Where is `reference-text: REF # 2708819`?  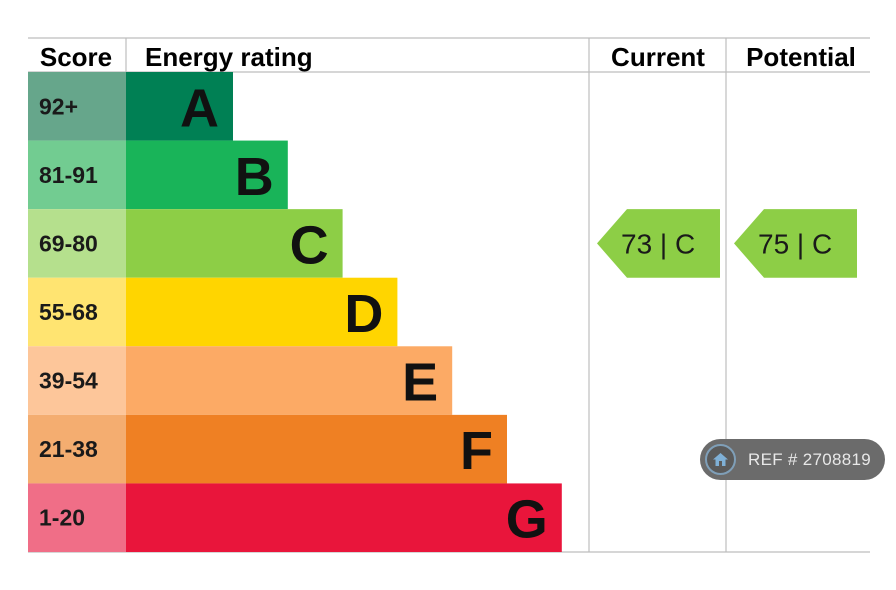 reference-text: REF # 2708819 is located at coordinates (809, 459).